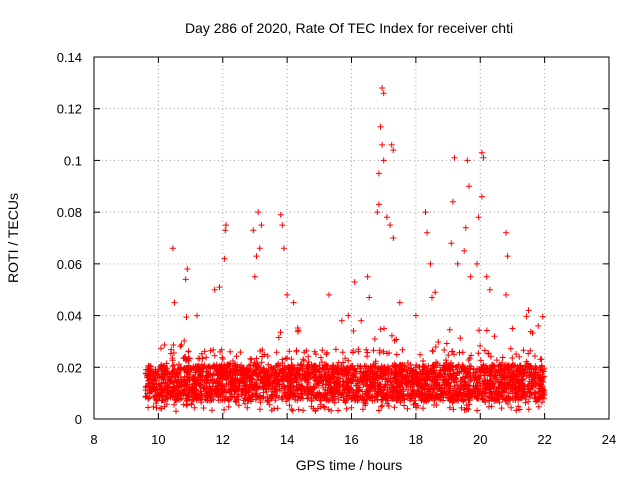 This screenshot has height=480, width=640. What do you see at coordinates (416, 439) in the screenshot?
I see `x-tick-label: 18` at bounding box center [416, 439].